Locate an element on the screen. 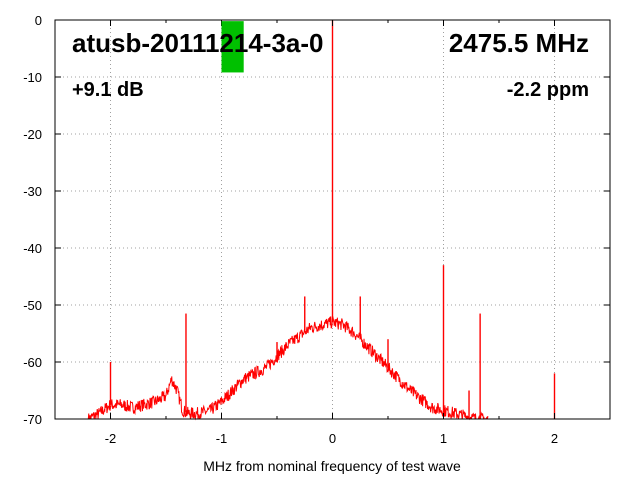  x-axis-label: MHz from nominal frequency of test wave is located at coordinates (332, 466).